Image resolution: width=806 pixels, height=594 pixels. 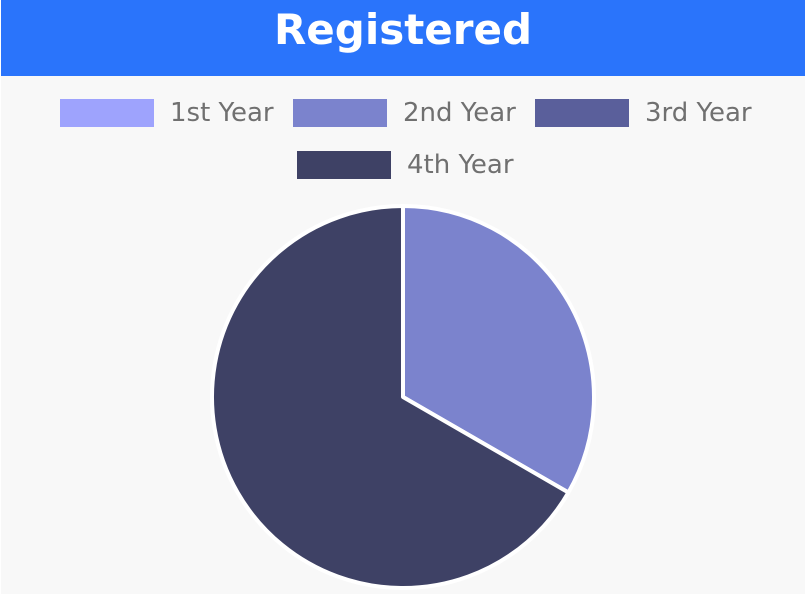 I want to click on legend-swatch-4th-year, so click(x=344, y=165).